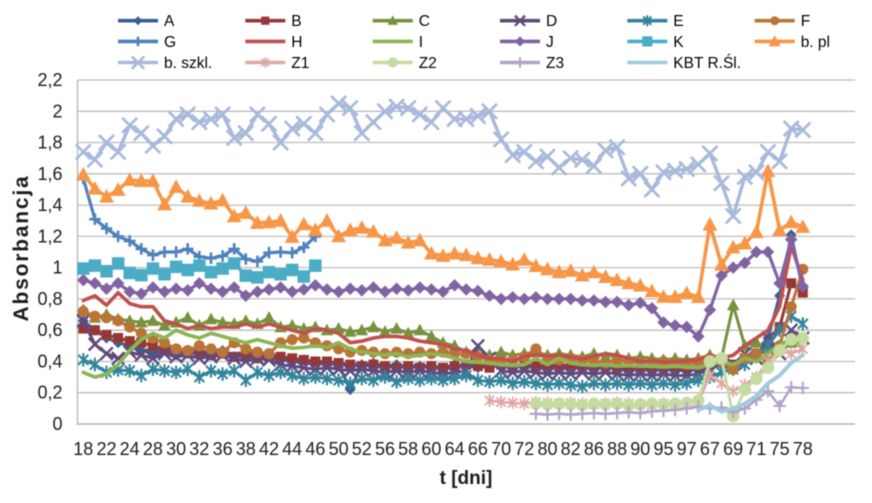 This screenshot has width=872, height=503. I want to click on svg-text: 1, so click(57, 268).